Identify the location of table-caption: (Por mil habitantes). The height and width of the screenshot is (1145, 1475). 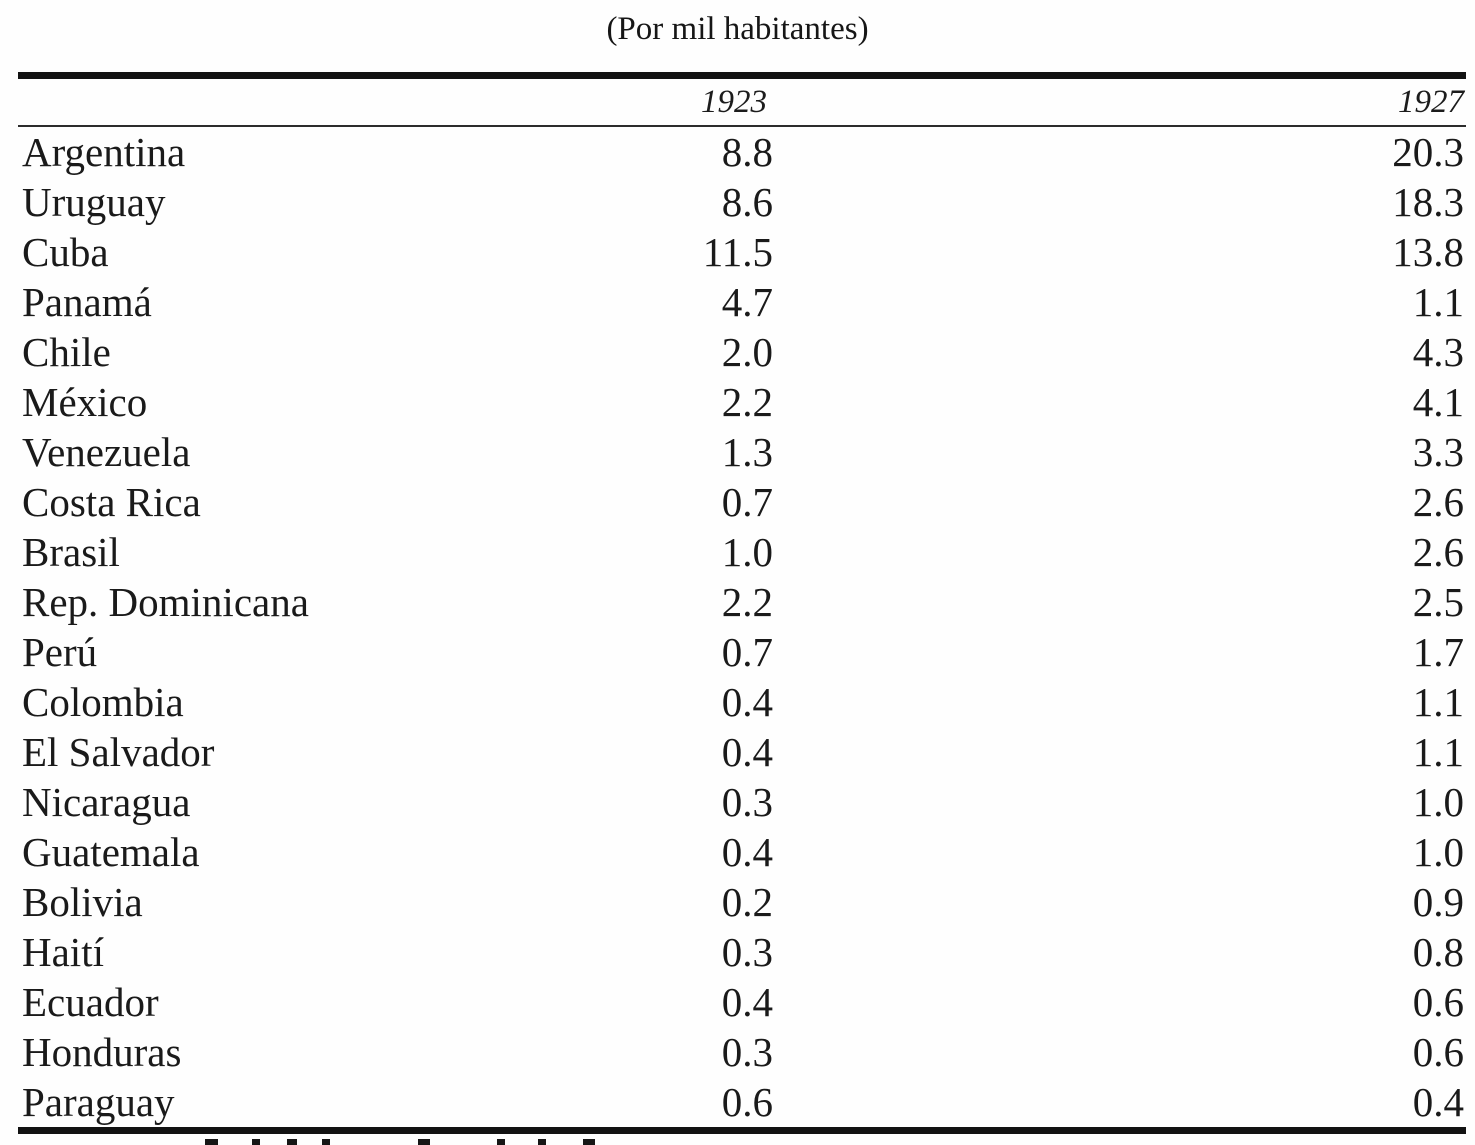
(737, 29).